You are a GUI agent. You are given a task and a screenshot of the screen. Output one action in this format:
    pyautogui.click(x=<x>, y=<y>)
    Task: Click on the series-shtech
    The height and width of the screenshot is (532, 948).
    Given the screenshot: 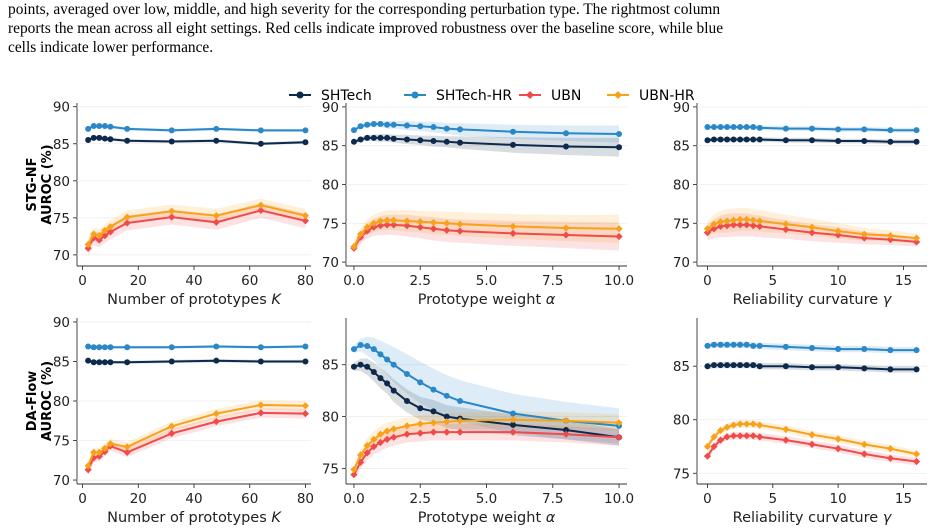 What is the action you would take?
    pyautogui.click(x=486, y=142)
    